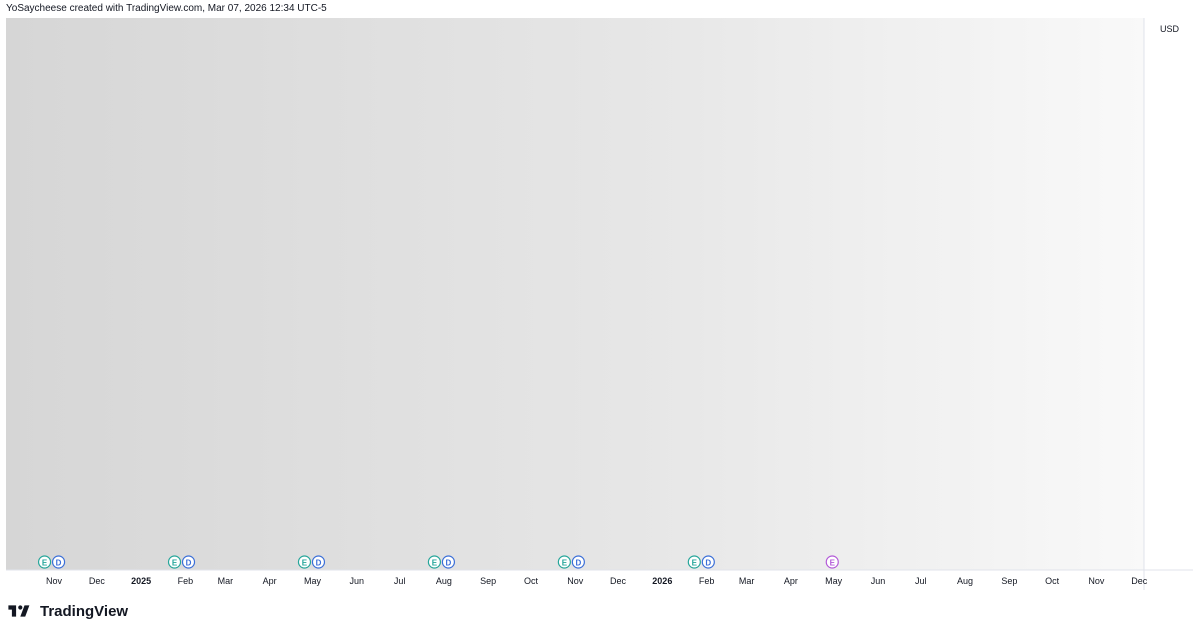 The height and width of the screenshot is (630, 1199). Describe the element at coordinates (84, 611) in the screenshot. I see `tradingview-brand: TradingView` at that location.